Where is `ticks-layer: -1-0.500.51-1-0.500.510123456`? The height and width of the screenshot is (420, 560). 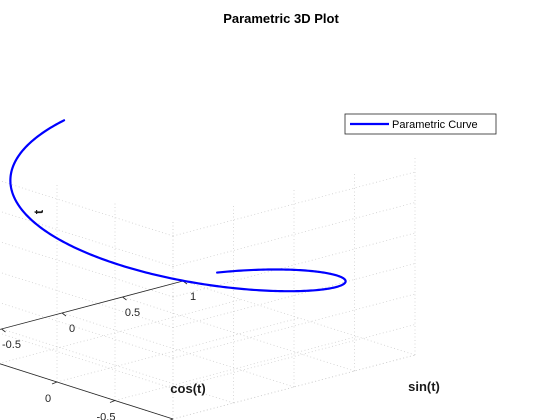 ticks-layer: -1-0.500.51-1-0.500.510123456 is located at coordinates (99, 355).